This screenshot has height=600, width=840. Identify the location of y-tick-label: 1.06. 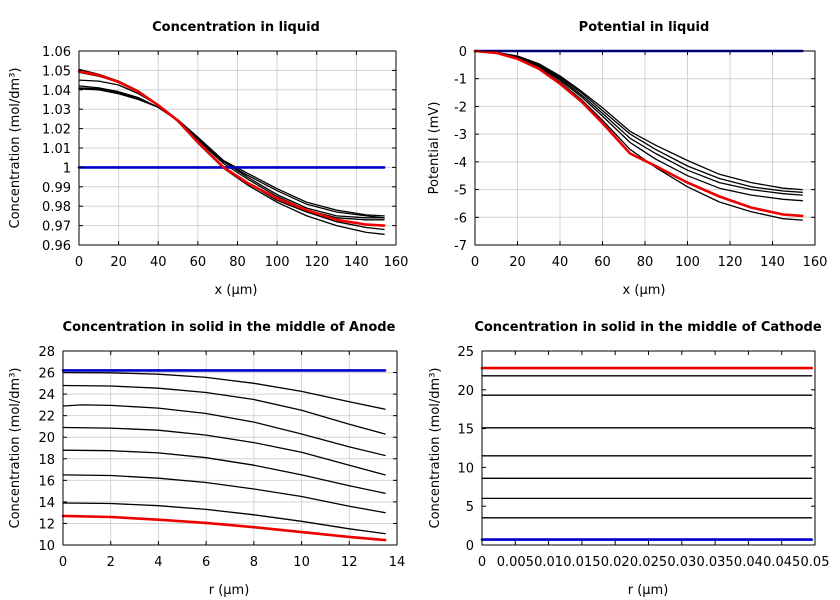
(56, 52).